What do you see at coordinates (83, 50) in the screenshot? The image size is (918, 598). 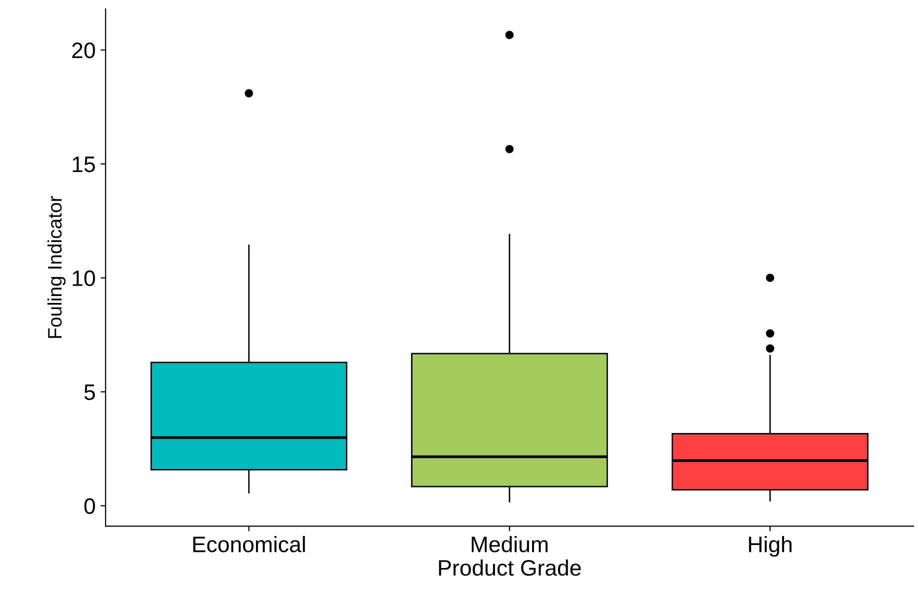 I see `y-tick-label: 20` at bounding box center [83, 50].